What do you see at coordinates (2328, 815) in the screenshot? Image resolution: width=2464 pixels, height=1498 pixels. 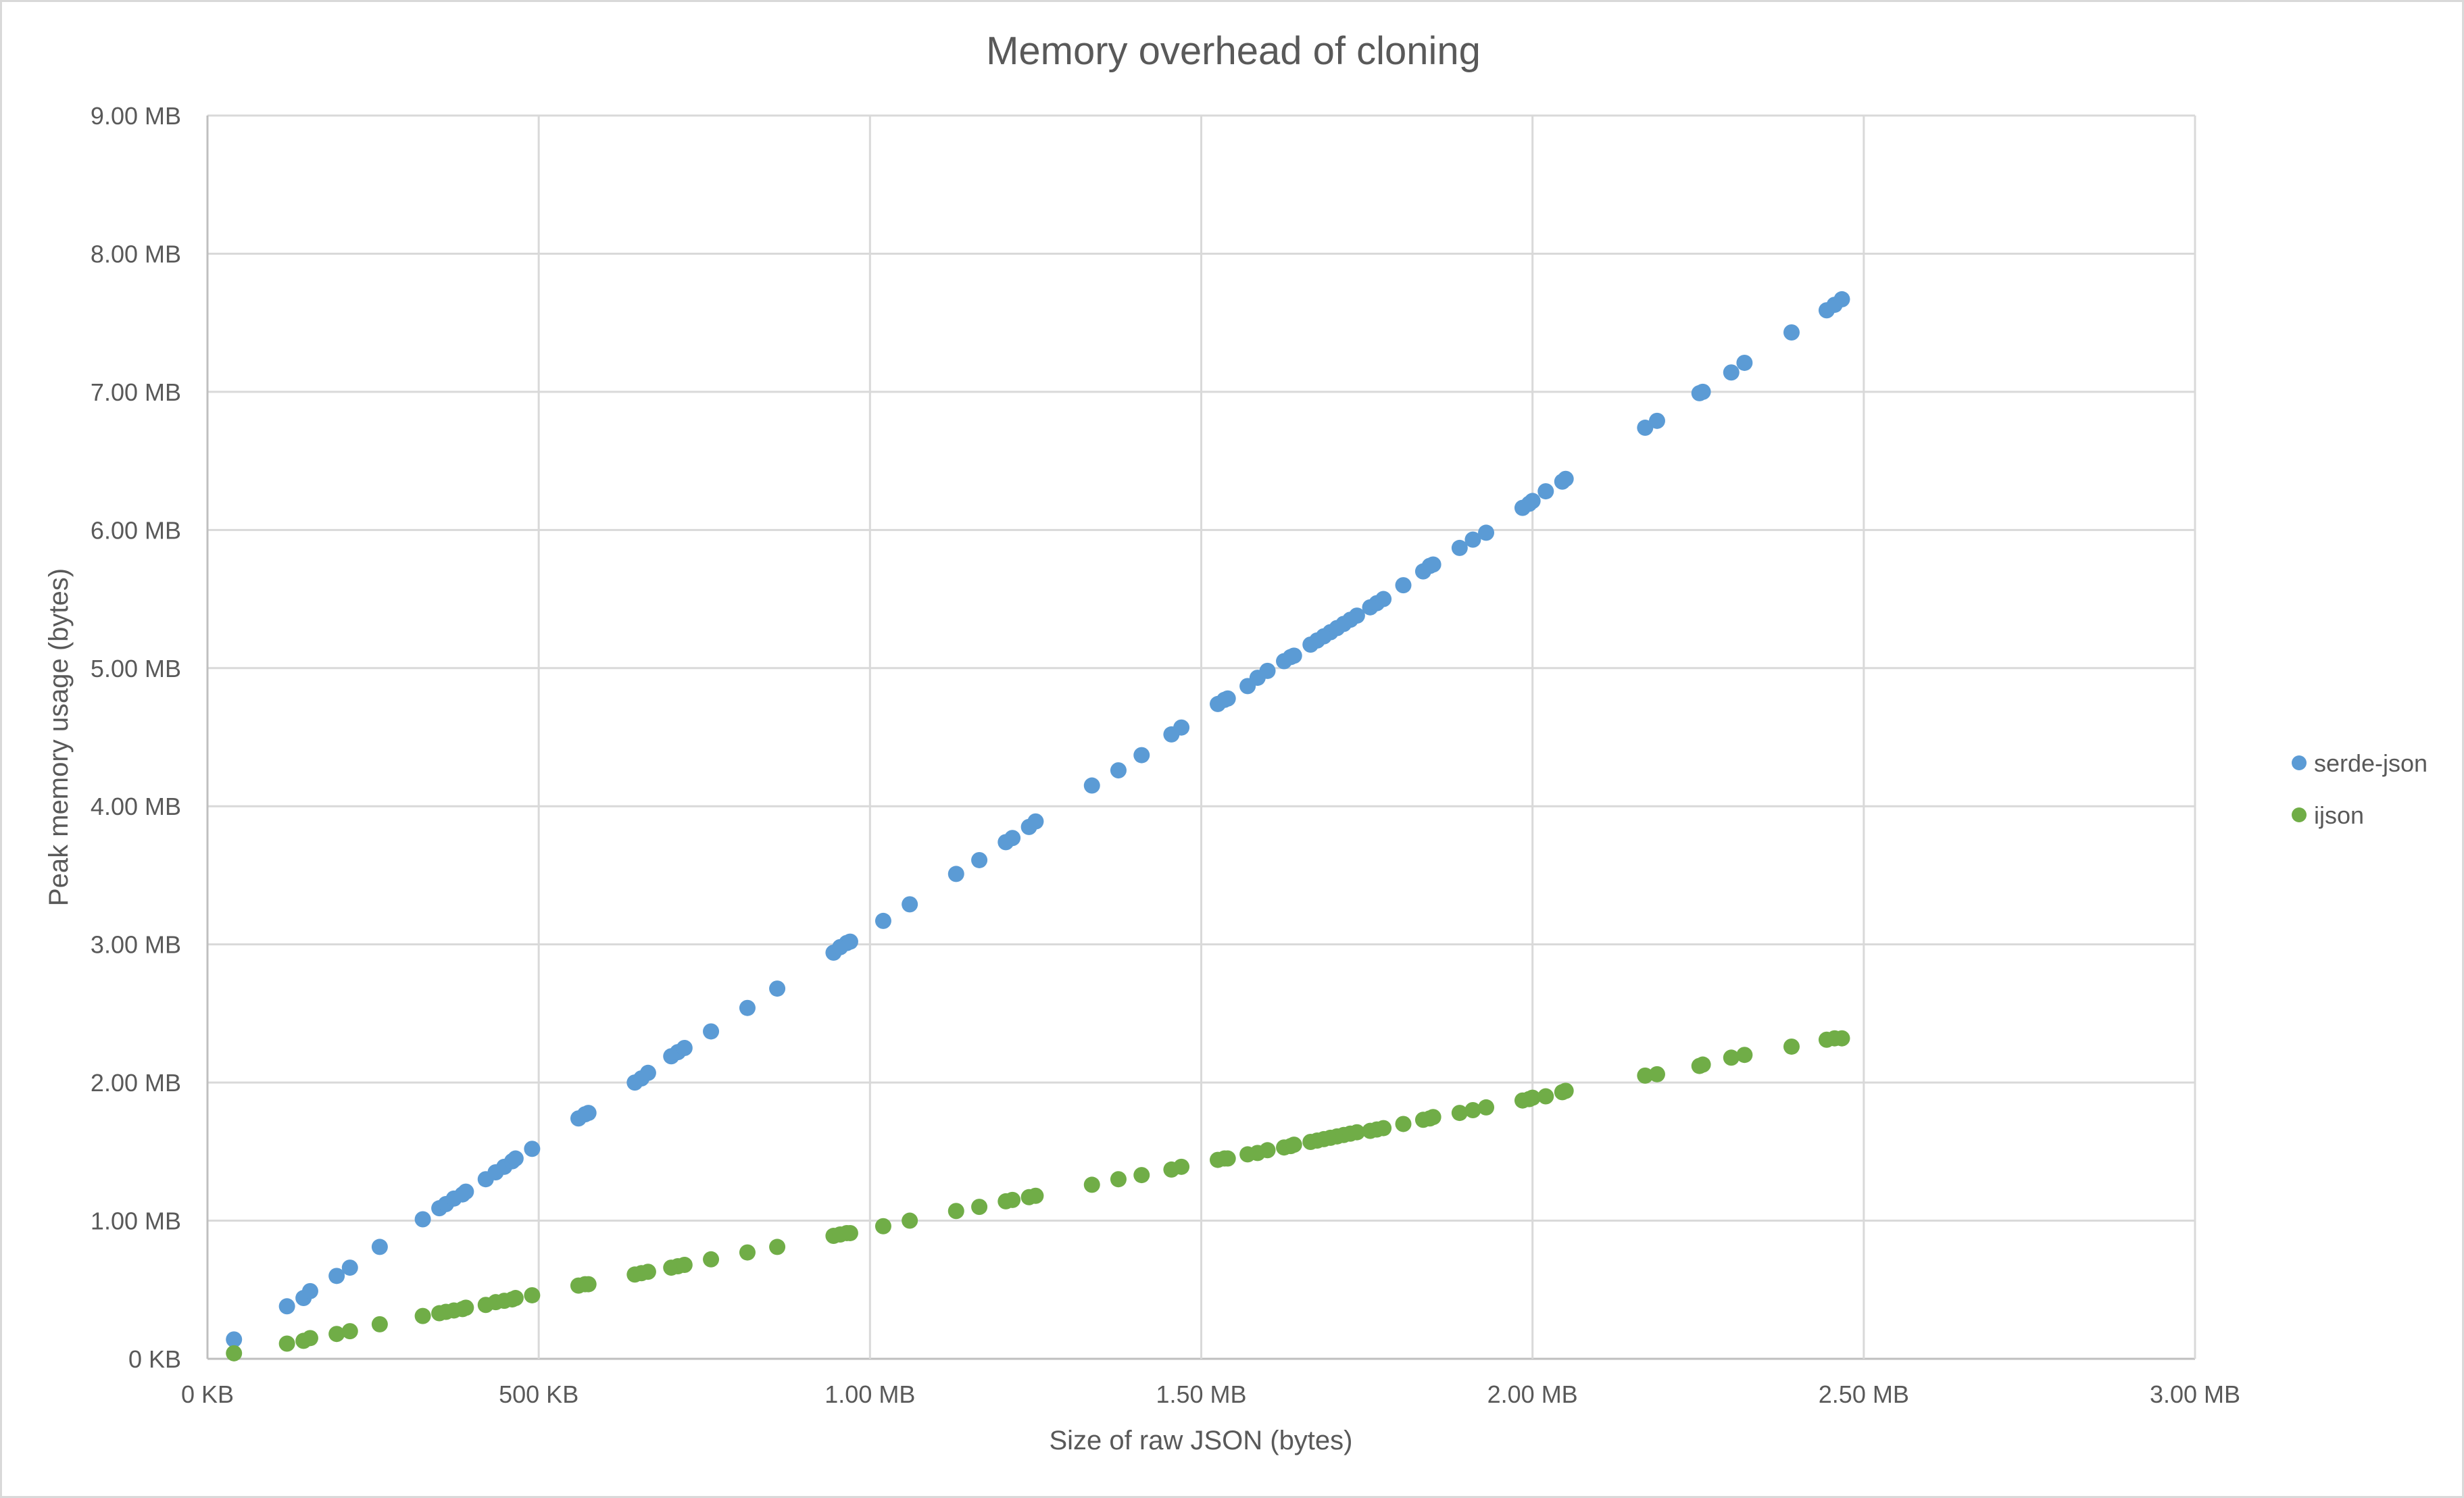 I see `legend-item-ijson: ijson` at bounding box center [2328, 815].